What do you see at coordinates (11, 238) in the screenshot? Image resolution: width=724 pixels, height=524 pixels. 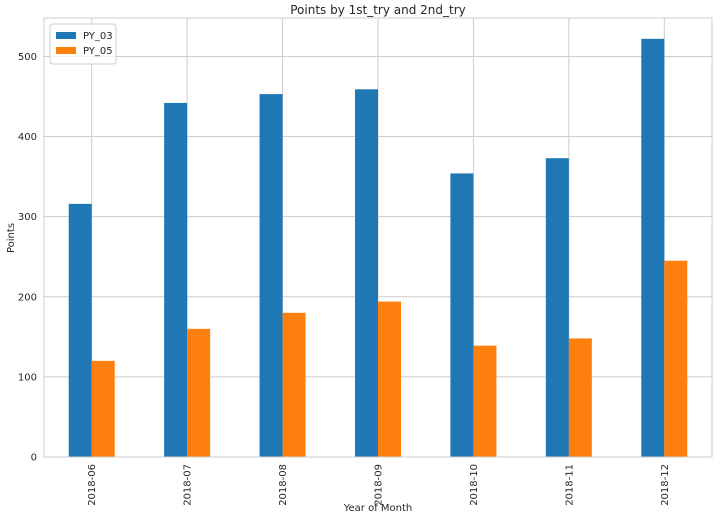 I see `y-axis-title: Points` at bounding box center [11, 238].